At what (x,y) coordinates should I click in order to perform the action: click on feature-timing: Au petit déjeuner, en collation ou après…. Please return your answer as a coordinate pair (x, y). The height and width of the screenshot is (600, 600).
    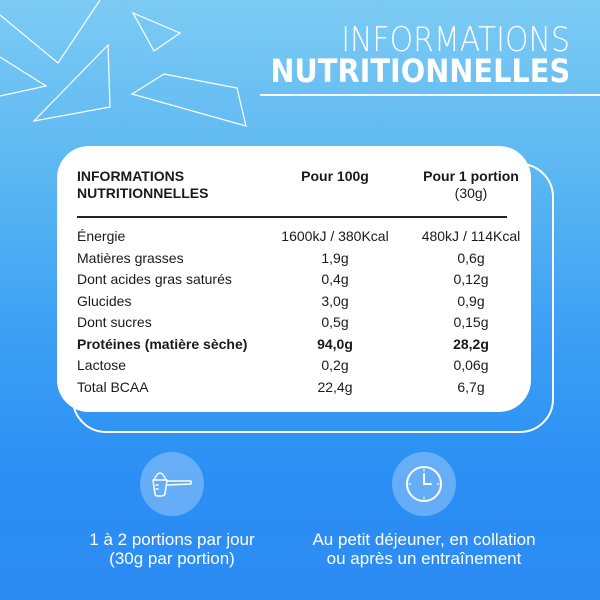
    Looking at the image, I should click on (424, 510).